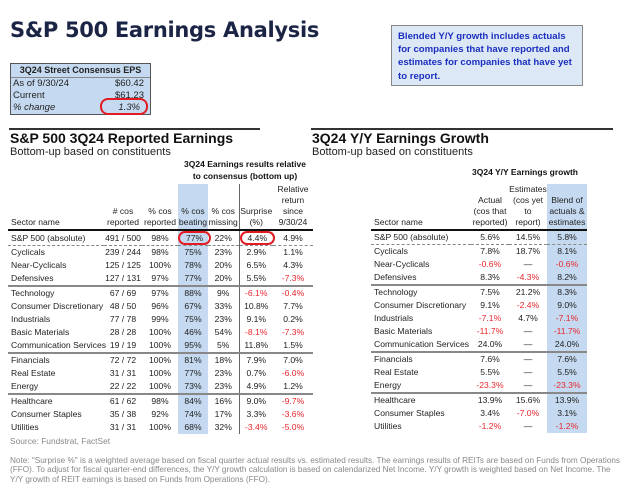  Describe the element at coordinates (567, 207) in the screenshot. I see `col-header-blend: Blend of actuals & estimates` at that location.